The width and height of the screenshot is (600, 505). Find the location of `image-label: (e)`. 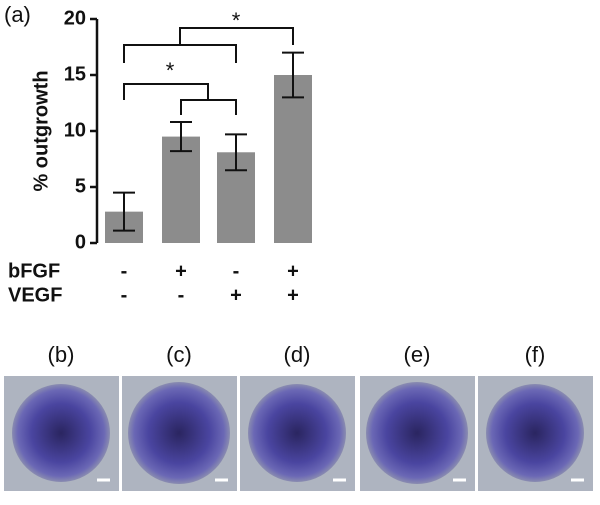

image-label: (e) is located at coordinates (417, 354).